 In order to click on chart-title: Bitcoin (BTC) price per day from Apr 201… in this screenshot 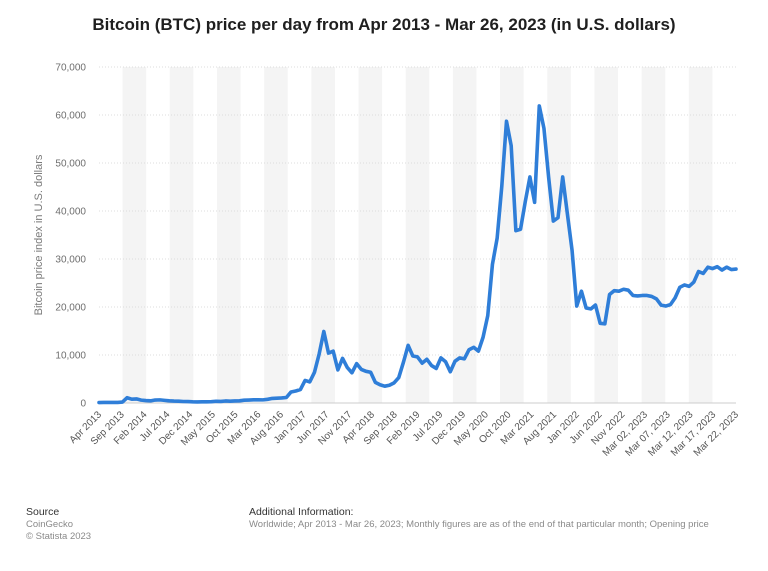, I will do `click(384, 24)`.